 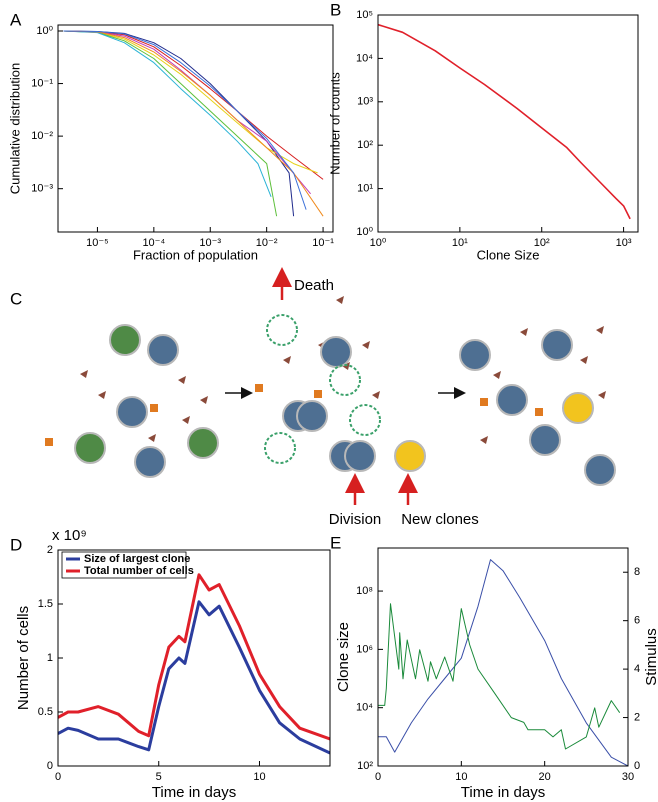 What do you see at coordinates (267, 243) in the screenshot?
I see `x-tick-label: 10⁻²` at bounding box center [267, 243].